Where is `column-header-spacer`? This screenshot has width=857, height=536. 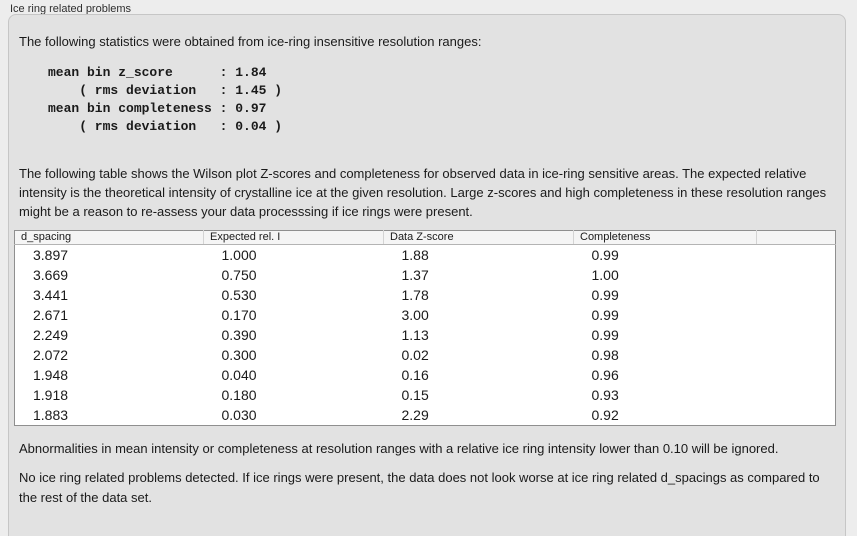
column-header-spacer is located at coordinates (796, 237).